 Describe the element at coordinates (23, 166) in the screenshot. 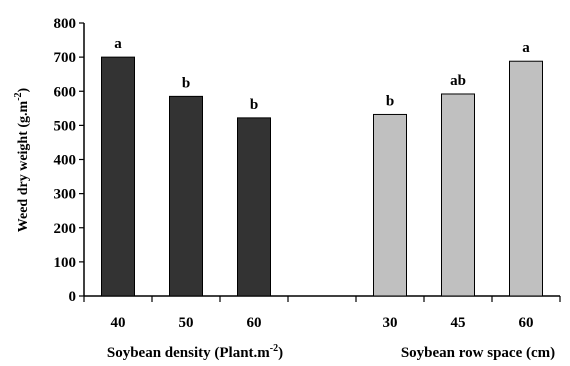

I see `y-axis-title-text: Weed dry weight (g.m` at that location.